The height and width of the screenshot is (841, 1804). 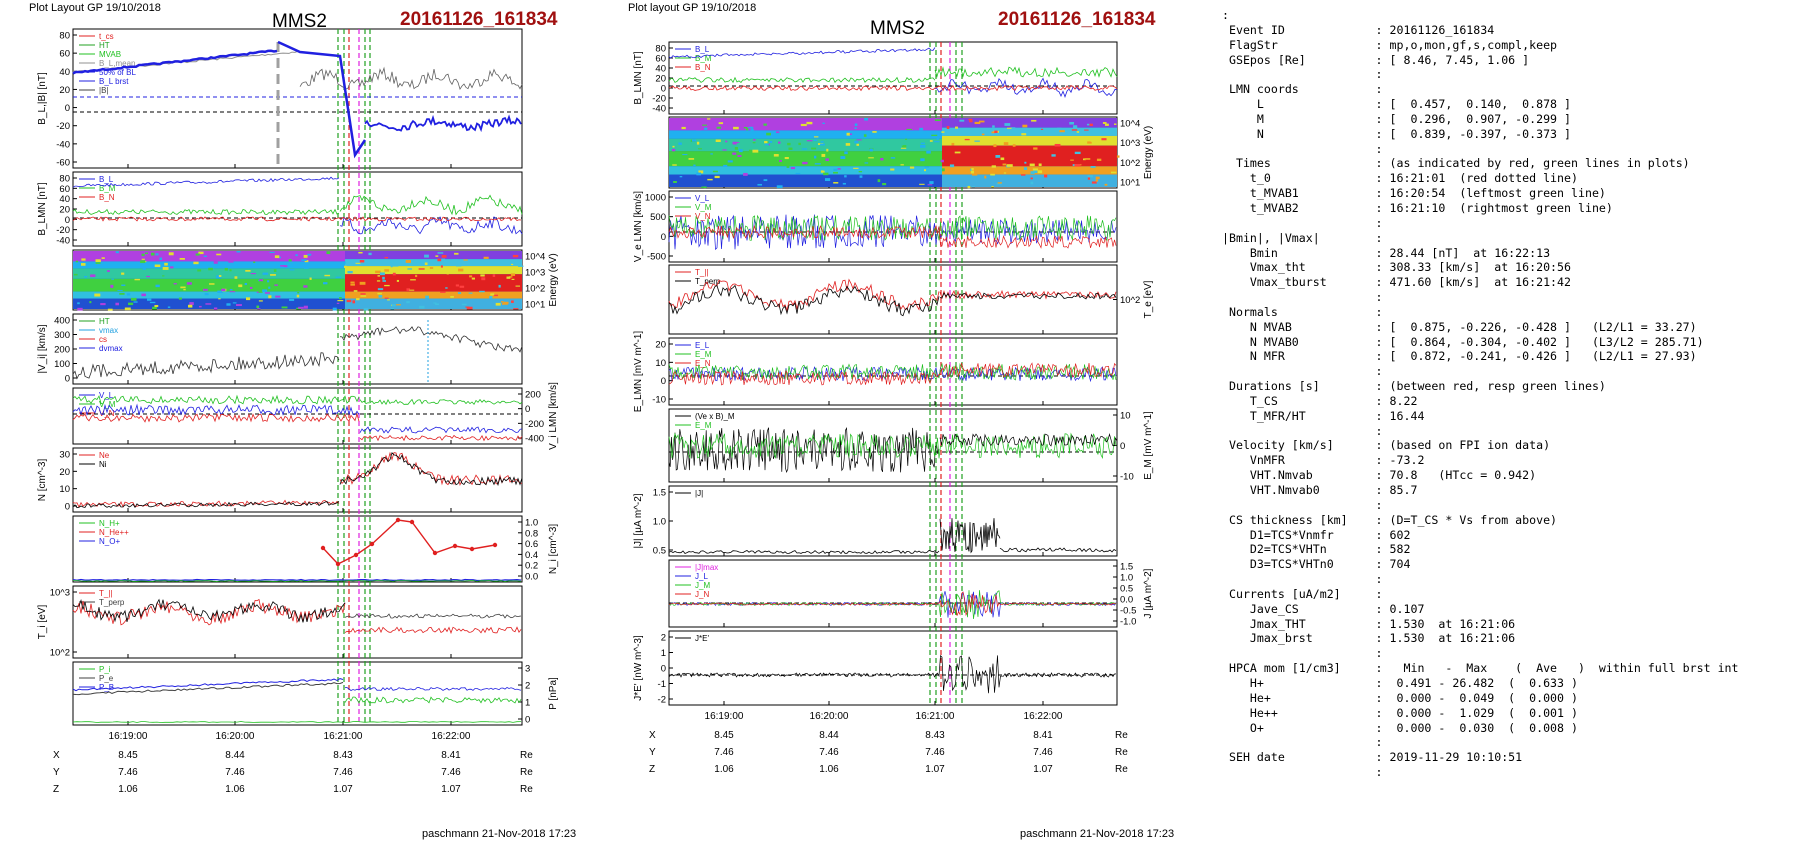 I want to click on y-tick-label: 400, so click(x=62, y=321).